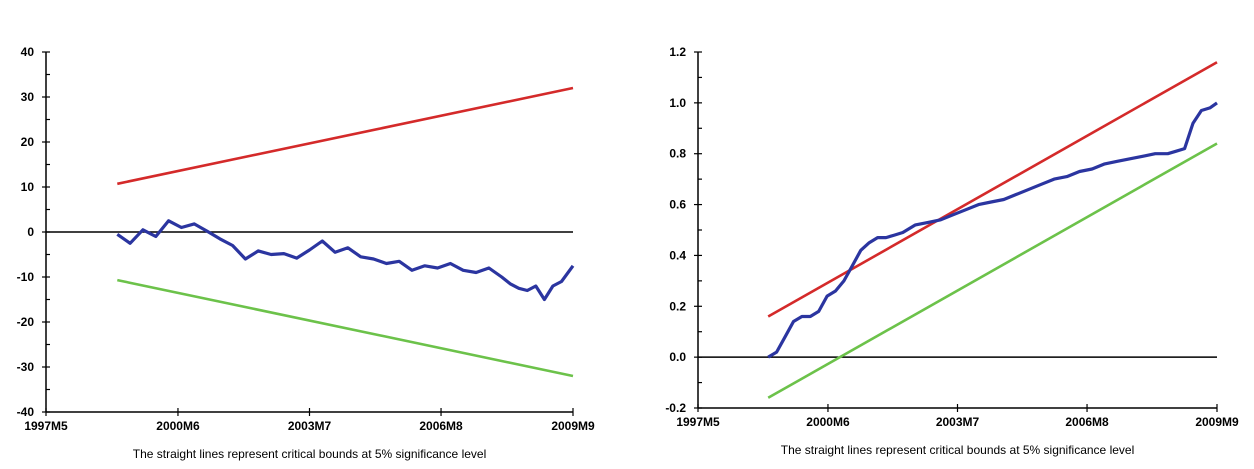  I want to click on right-y-tick-label: 0.0, so click(677, 357).